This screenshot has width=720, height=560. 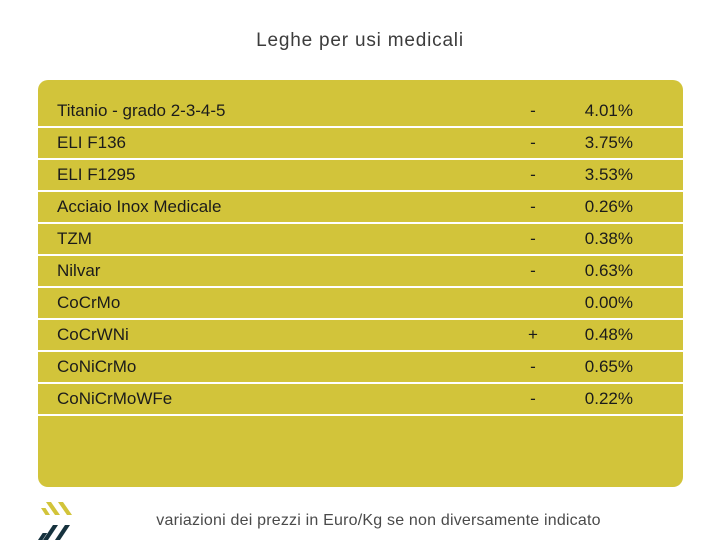 I want to click on table-row: Nilvar - 0.63%, so click(x=360, y=272).